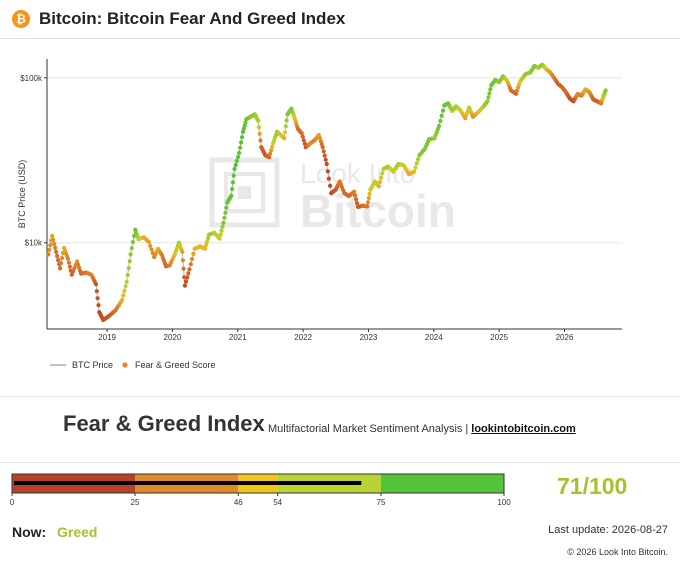 This screenshot has width=680, height=562. Describe the element at coordinates (92, 365) in the screenshot. I see `legend-btc-price: BTC Price` at that location.